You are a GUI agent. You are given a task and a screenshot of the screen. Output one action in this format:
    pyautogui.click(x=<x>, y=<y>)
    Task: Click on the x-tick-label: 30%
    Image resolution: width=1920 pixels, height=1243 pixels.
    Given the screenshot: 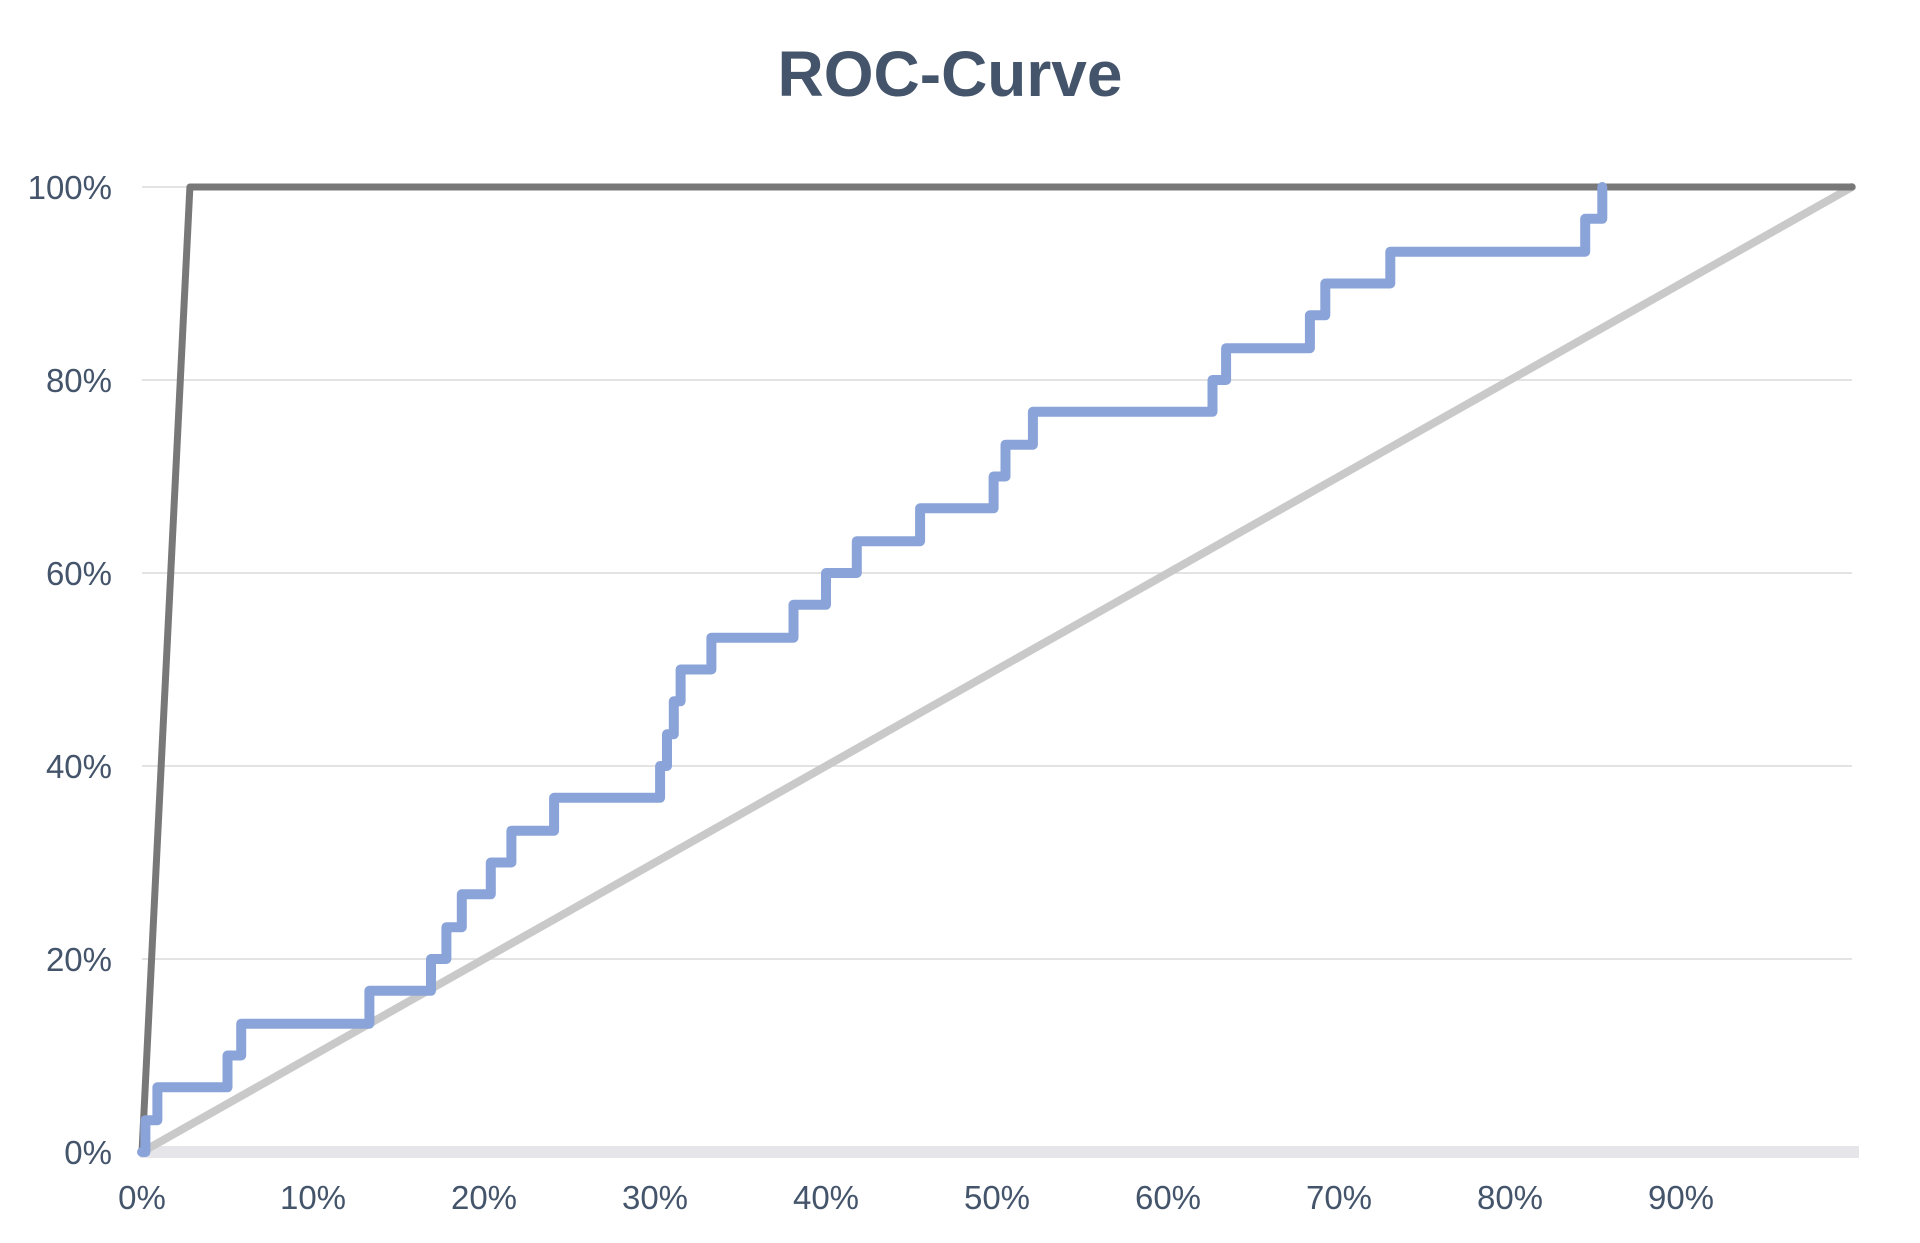 What is the action you would take?
    pyautogui.click(x=655, y=1197)
    